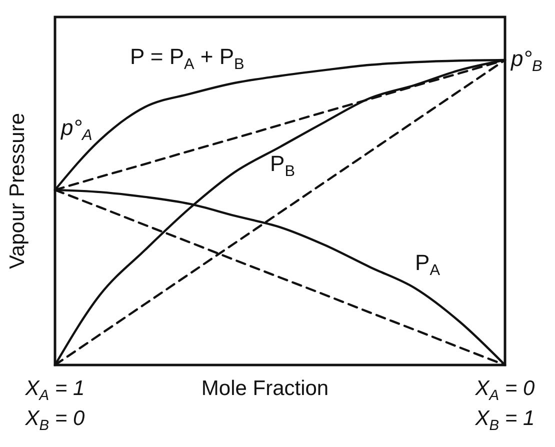 Image resolution: width=555 pixels, height=447 pixels. I want to click on x-tick-label: X$_{A}$ = 1 X$_{B}$ = 0, so click(55, 405).